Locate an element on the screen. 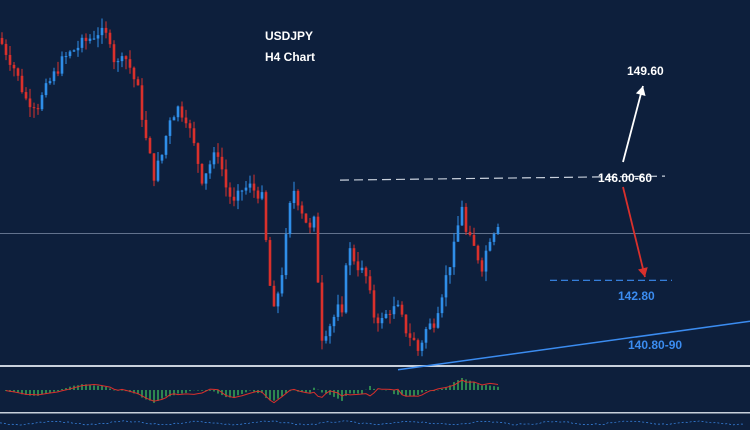 This screenshot has width=750, height=430. projection-down-arrow-head is located at coordinates (643, 272).